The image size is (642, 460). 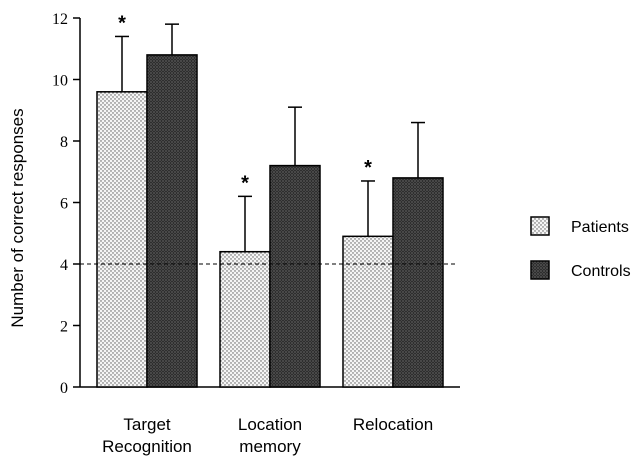 I want to click on legend-label-controls: Controls, so click(x=601, y=271).